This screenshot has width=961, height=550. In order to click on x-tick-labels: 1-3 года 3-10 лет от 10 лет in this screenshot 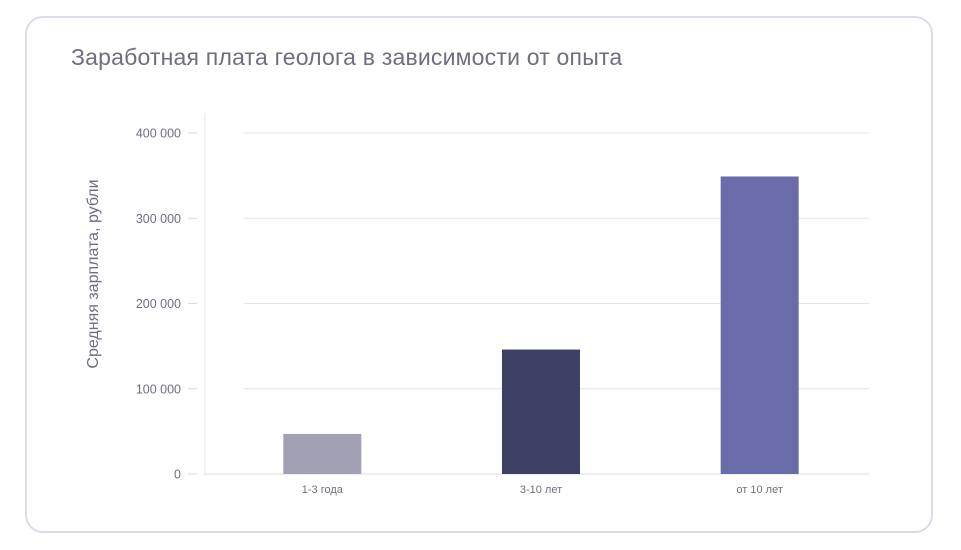, I will do `click(542, 490)`.